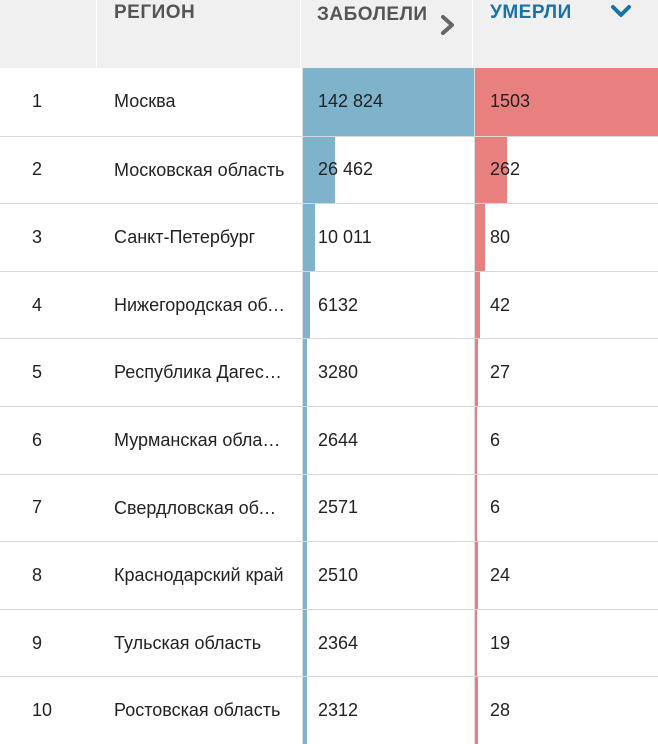  Describe the element at coordinates (200, 439) in the screenshot. I see `row-region-name: Мурманская область` at that location.